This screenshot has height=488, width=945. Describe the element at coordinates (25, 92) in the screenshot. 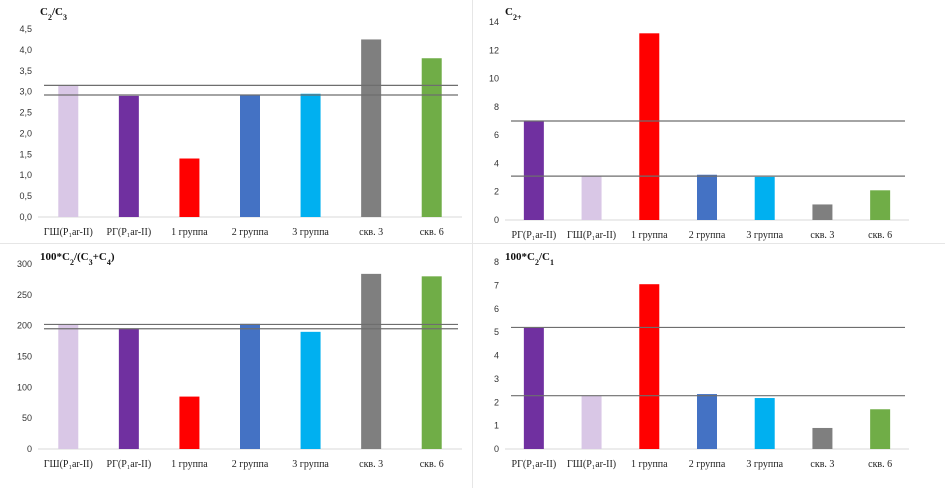

I see `y-tick-label: 3,0` at that location.